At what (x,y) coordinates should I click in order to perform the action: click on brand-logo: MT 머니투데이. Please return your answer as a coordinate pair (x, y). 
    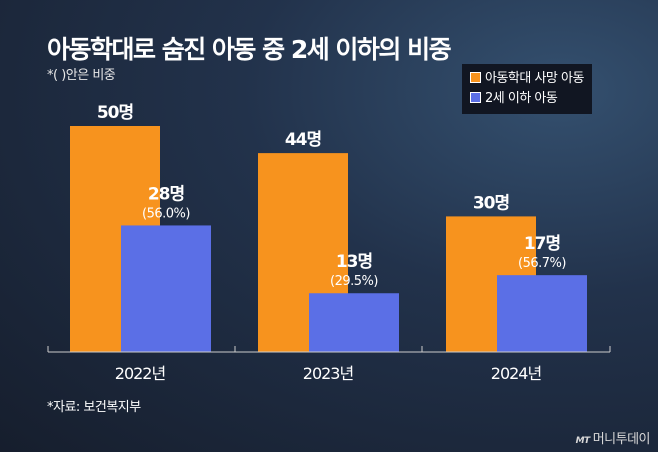
    Looking at the image, I should click on (613, 439).